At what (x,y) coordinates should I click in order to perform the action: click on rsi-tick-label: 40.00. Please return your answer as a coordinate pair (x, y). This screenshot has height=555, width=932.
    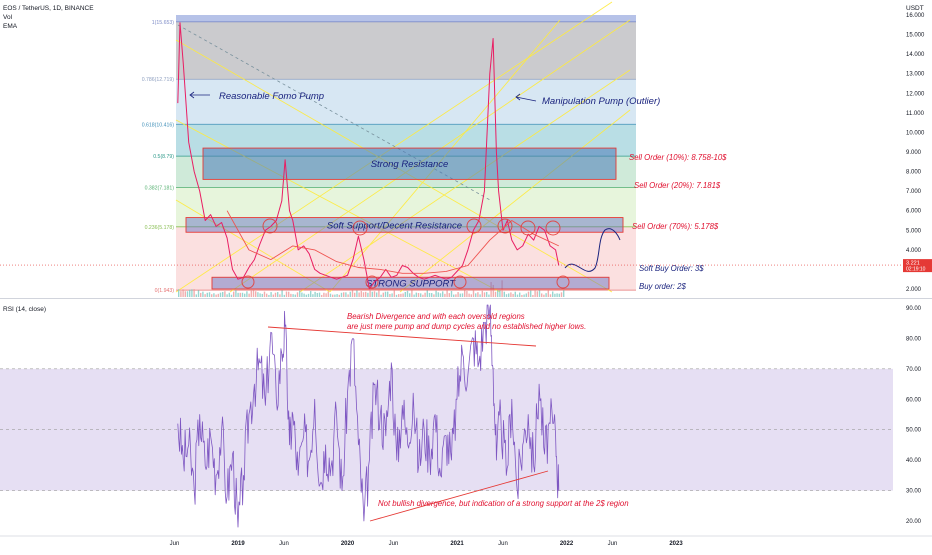
    Looking at the image, I should click on (914, 461).